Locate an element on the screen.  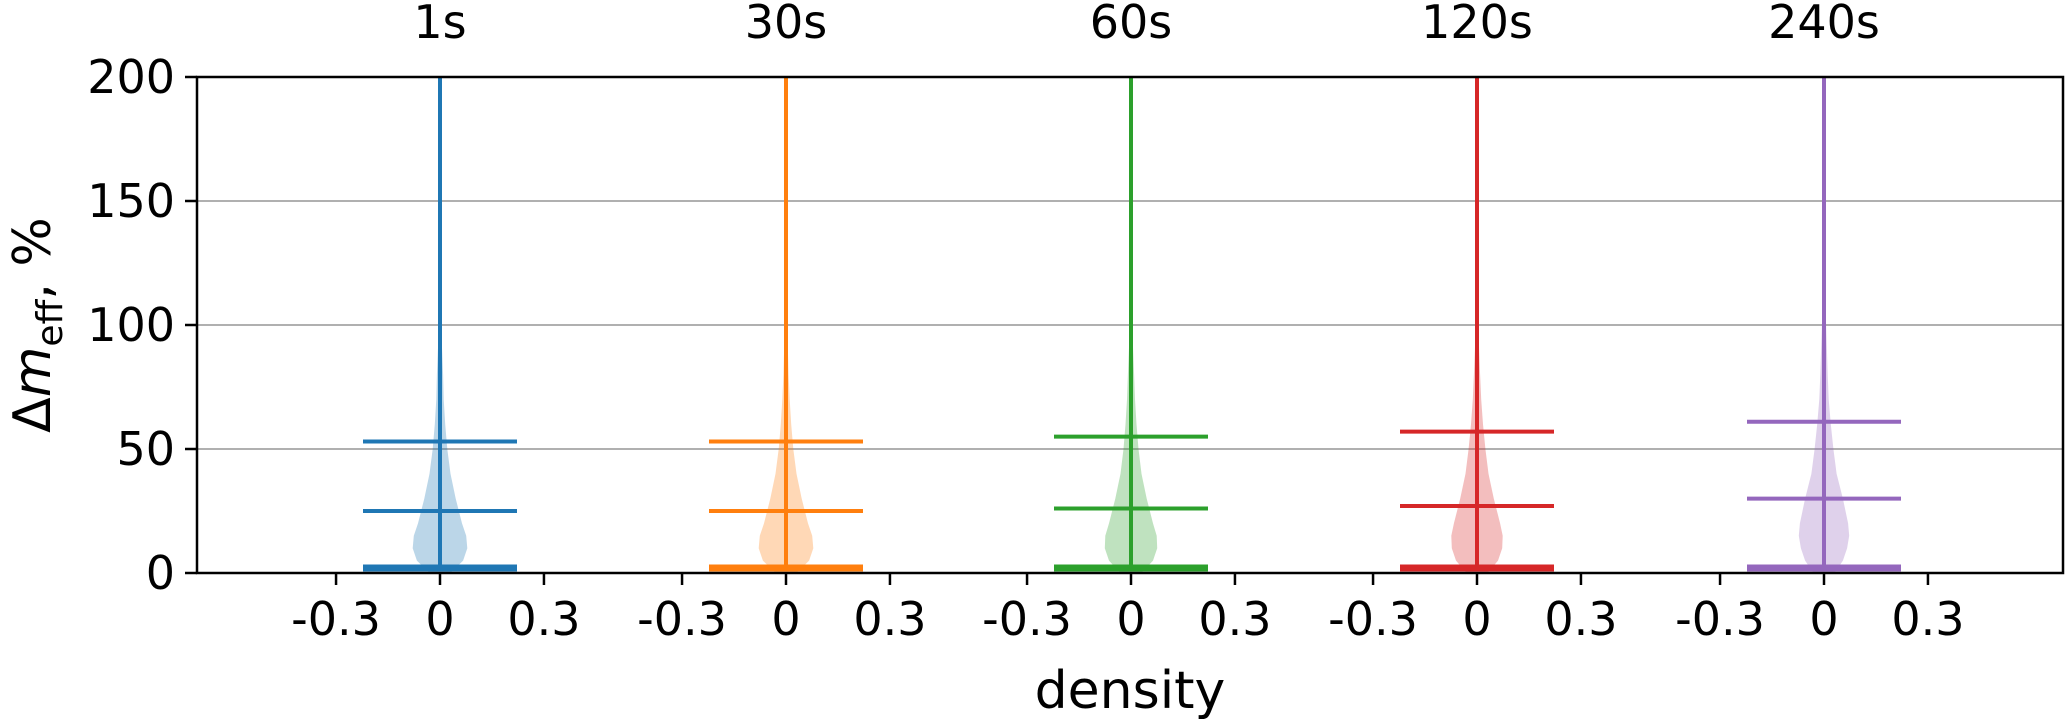
x-axis: -0.3 0 0.3 -0.3 0 0.3 -0.3 0 0.3 -0.3 0 0.3 -0.3 0 0.3 is located at coordinates (1128, 609).